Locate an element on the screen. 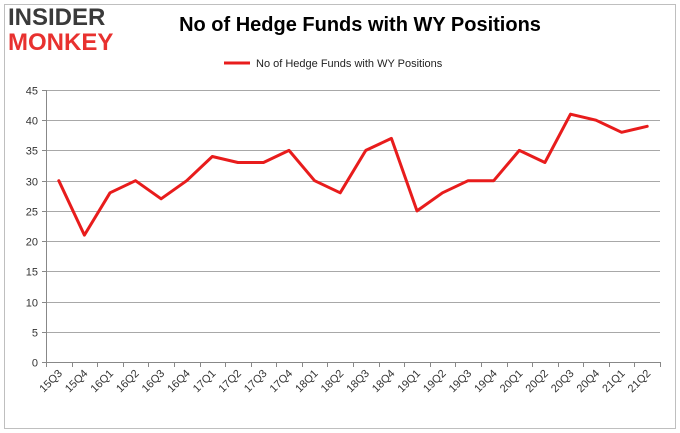 The height and width of the screenshot is (433, 680). y-tick-label: 30 is located at coordinates (32, 183).